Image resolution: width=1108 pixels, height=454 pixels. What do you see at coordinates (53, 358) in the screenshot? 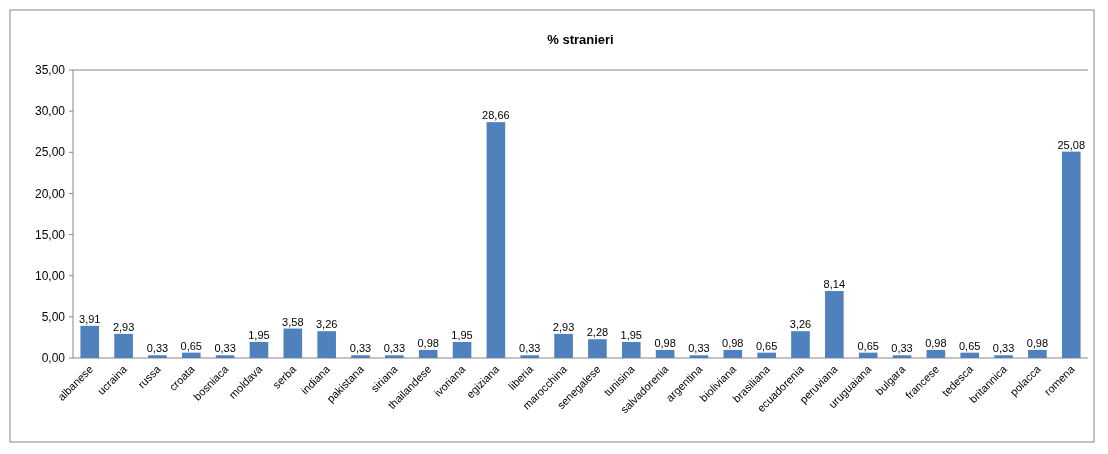
I see `y-tick-label: 0,00` at bounding box center [53, 358].